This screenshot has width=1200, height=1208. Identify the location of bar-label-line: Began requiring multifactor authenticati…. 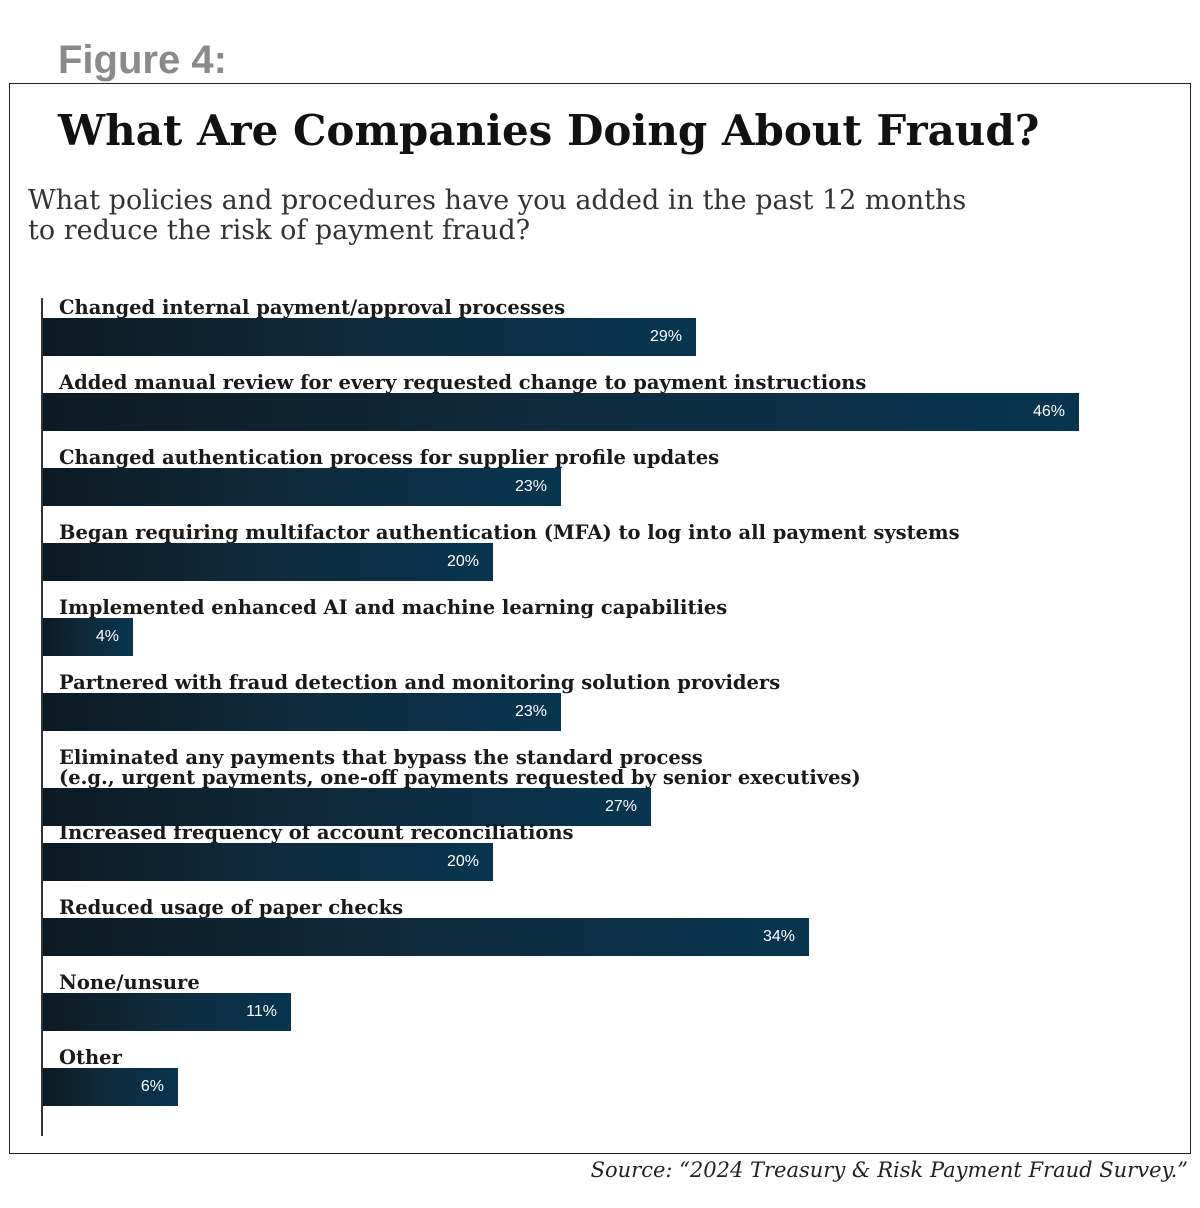
(509, 532).